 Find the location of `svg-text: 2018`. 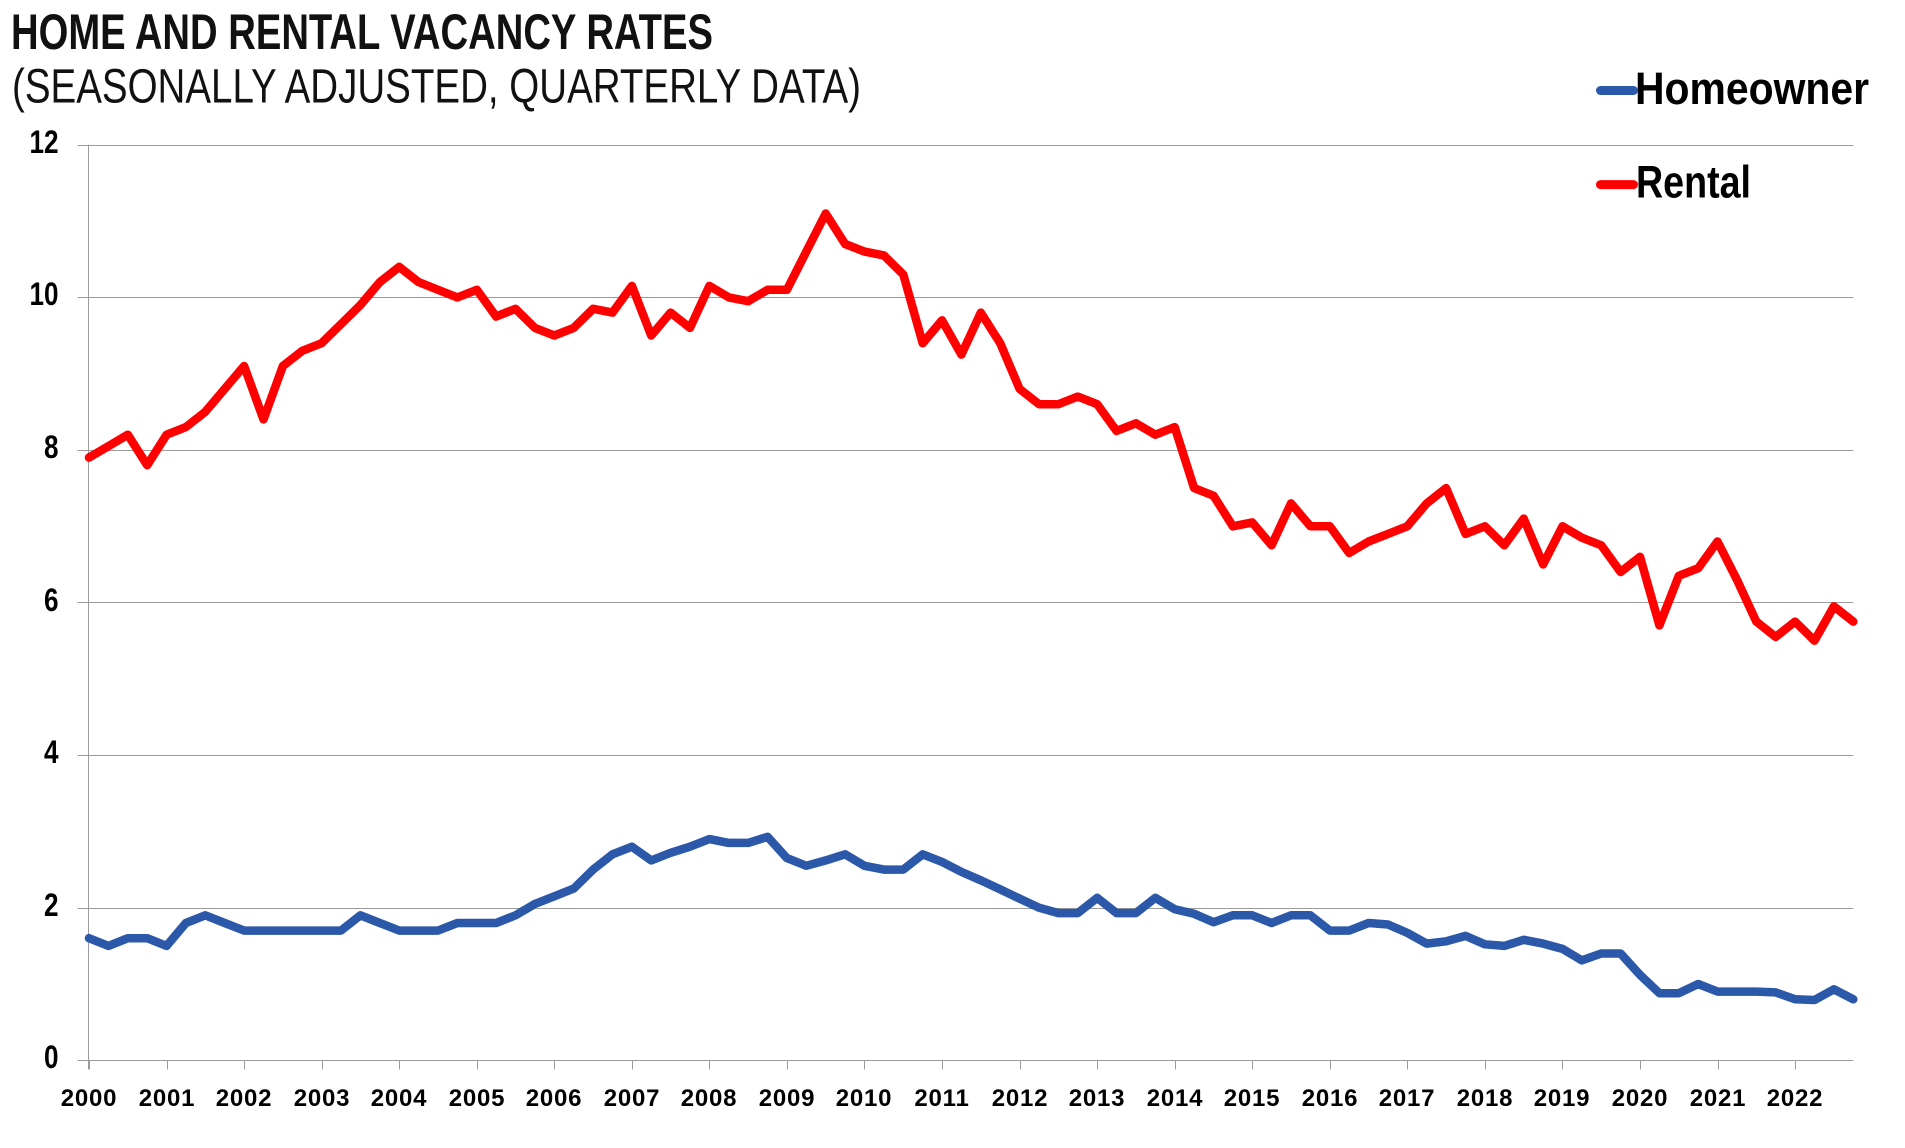

svg-text: 2018 is located at coordinates (1485, 1098).